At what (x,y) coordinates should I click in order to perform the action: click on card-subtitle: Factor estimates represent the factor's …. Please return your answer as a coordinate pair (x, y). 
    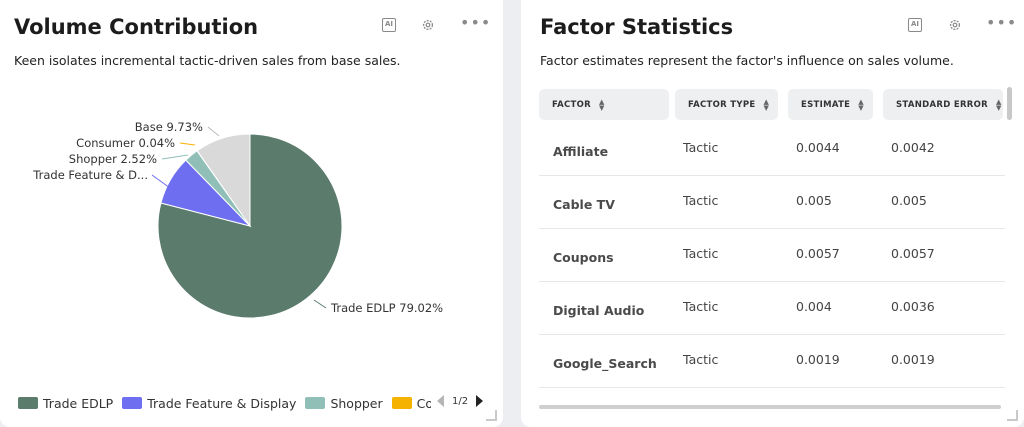
    Looking at the image, I should click on (747, 60).